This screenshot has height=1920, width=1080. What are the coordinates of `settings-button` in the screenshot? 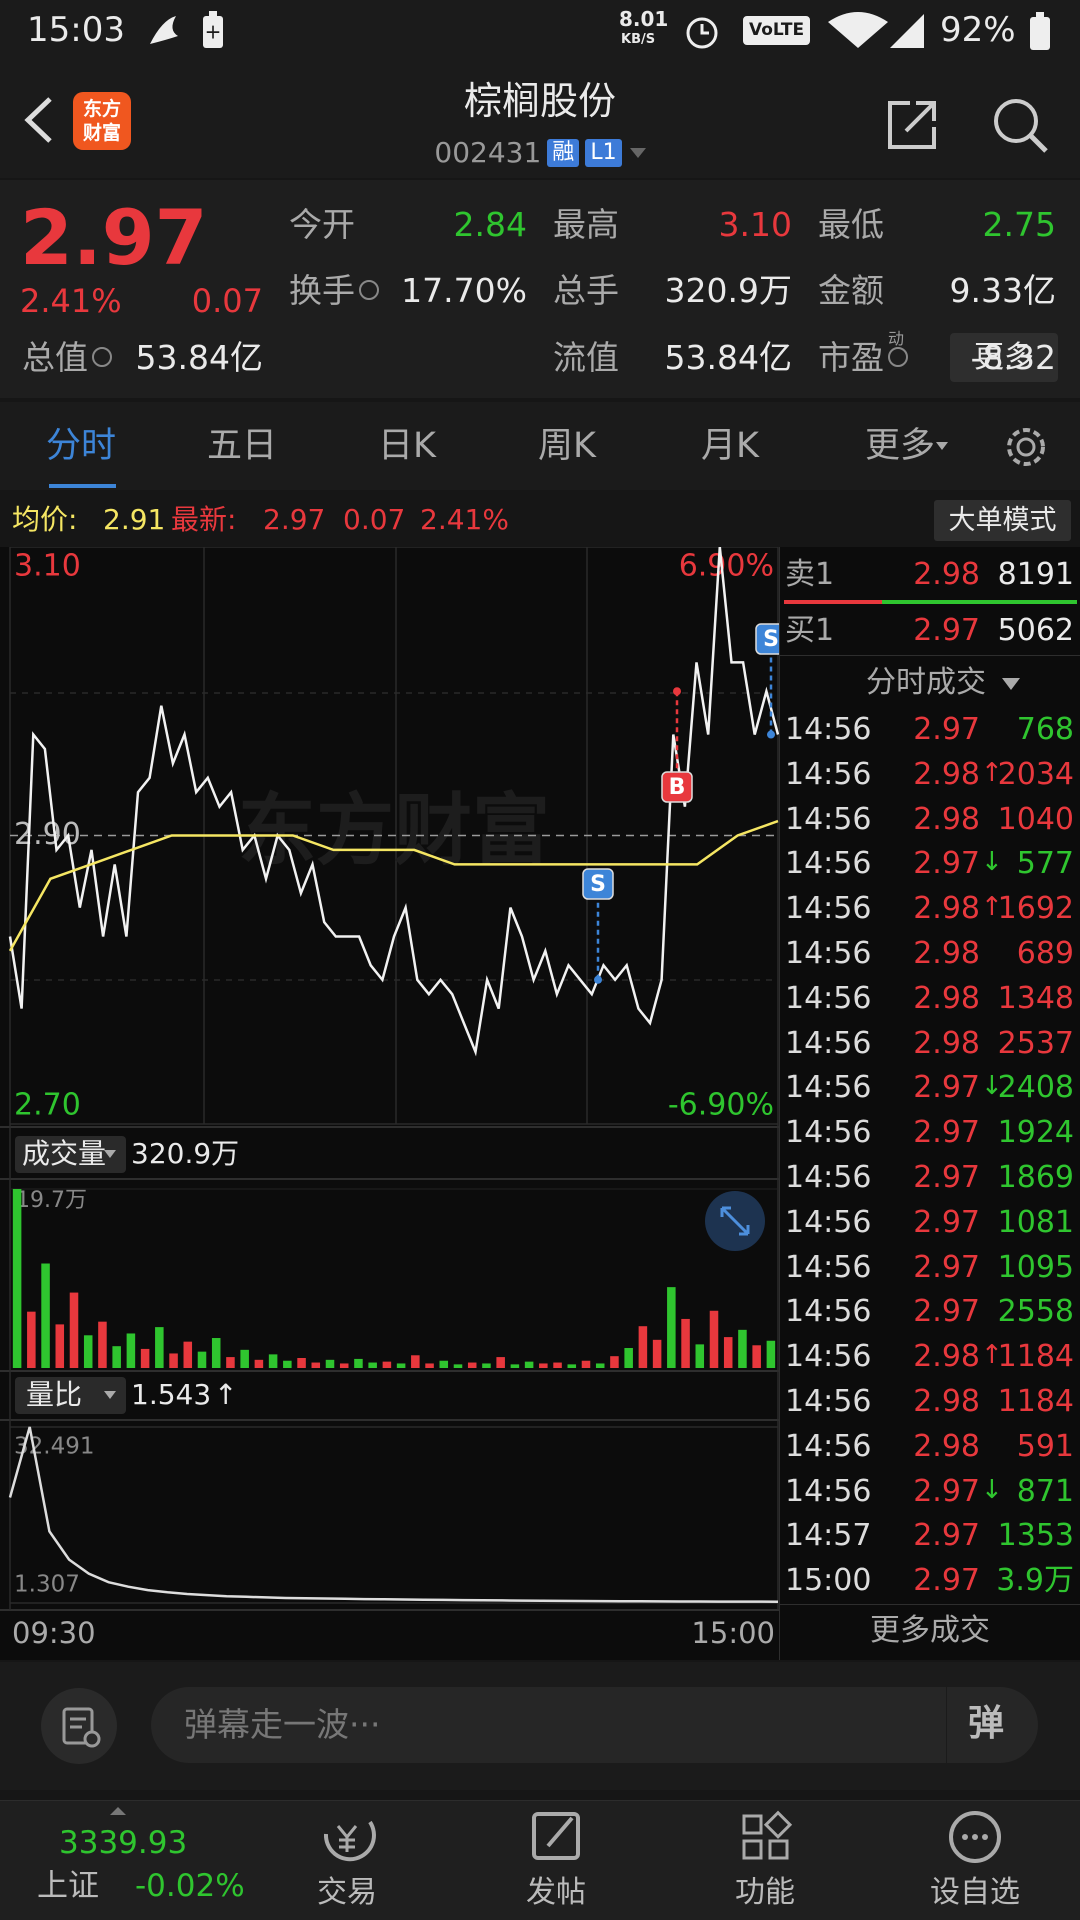 It's located at (1026, 447).